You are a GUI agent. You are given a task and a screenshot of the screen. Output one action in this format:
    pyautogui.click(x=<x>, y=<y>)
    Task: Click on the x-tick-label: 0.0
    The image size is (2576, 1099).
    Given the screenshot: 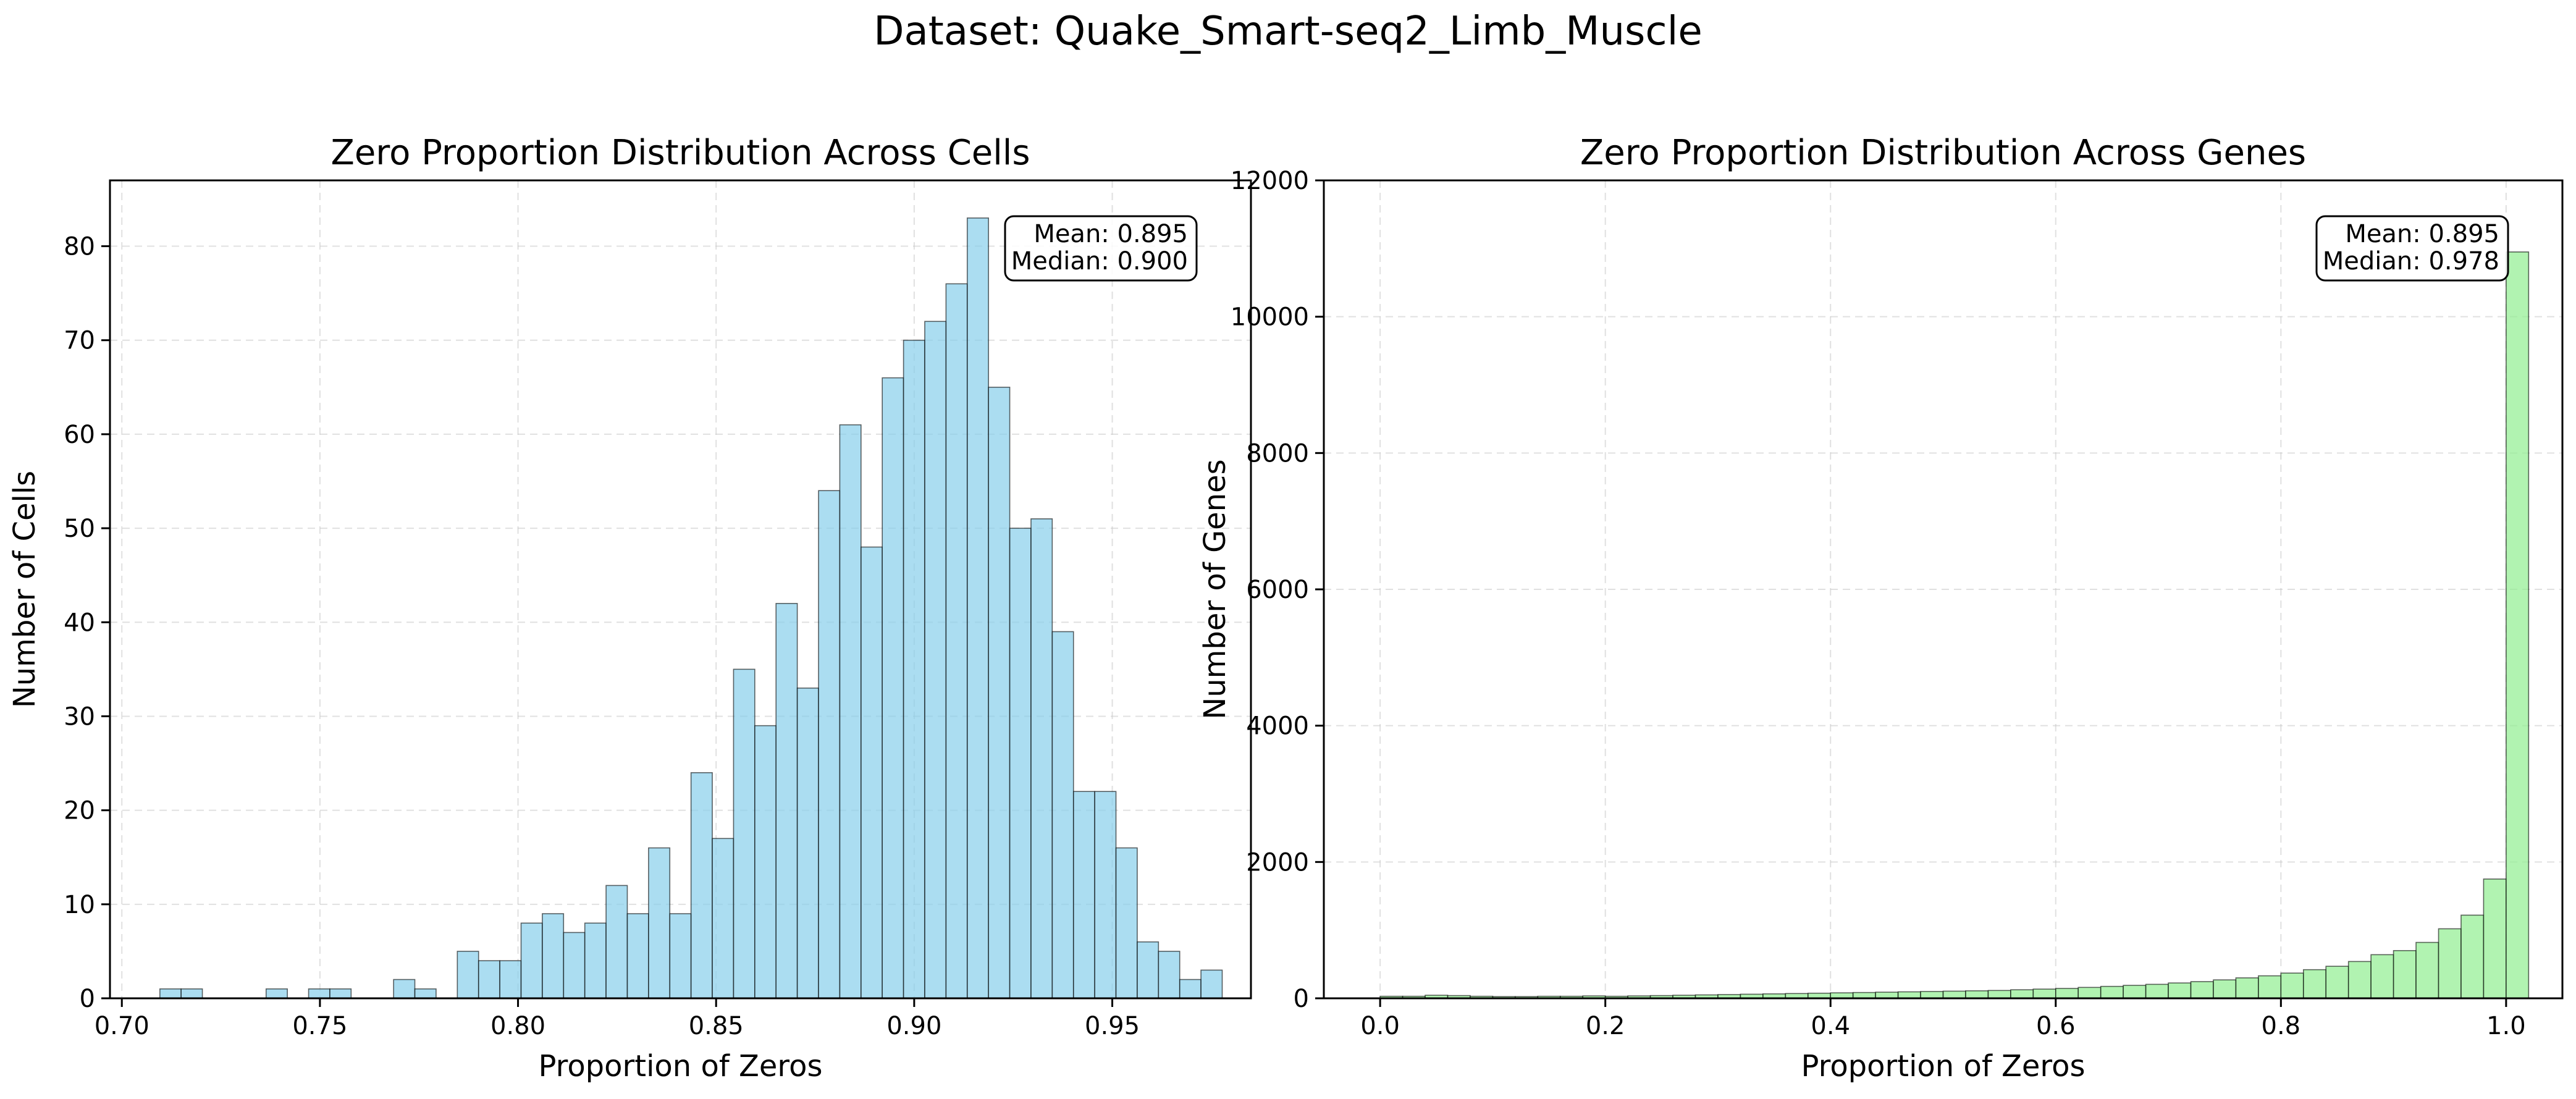 What is the action you would take?
    pyautogui.click(x=1380, y=1026)
    